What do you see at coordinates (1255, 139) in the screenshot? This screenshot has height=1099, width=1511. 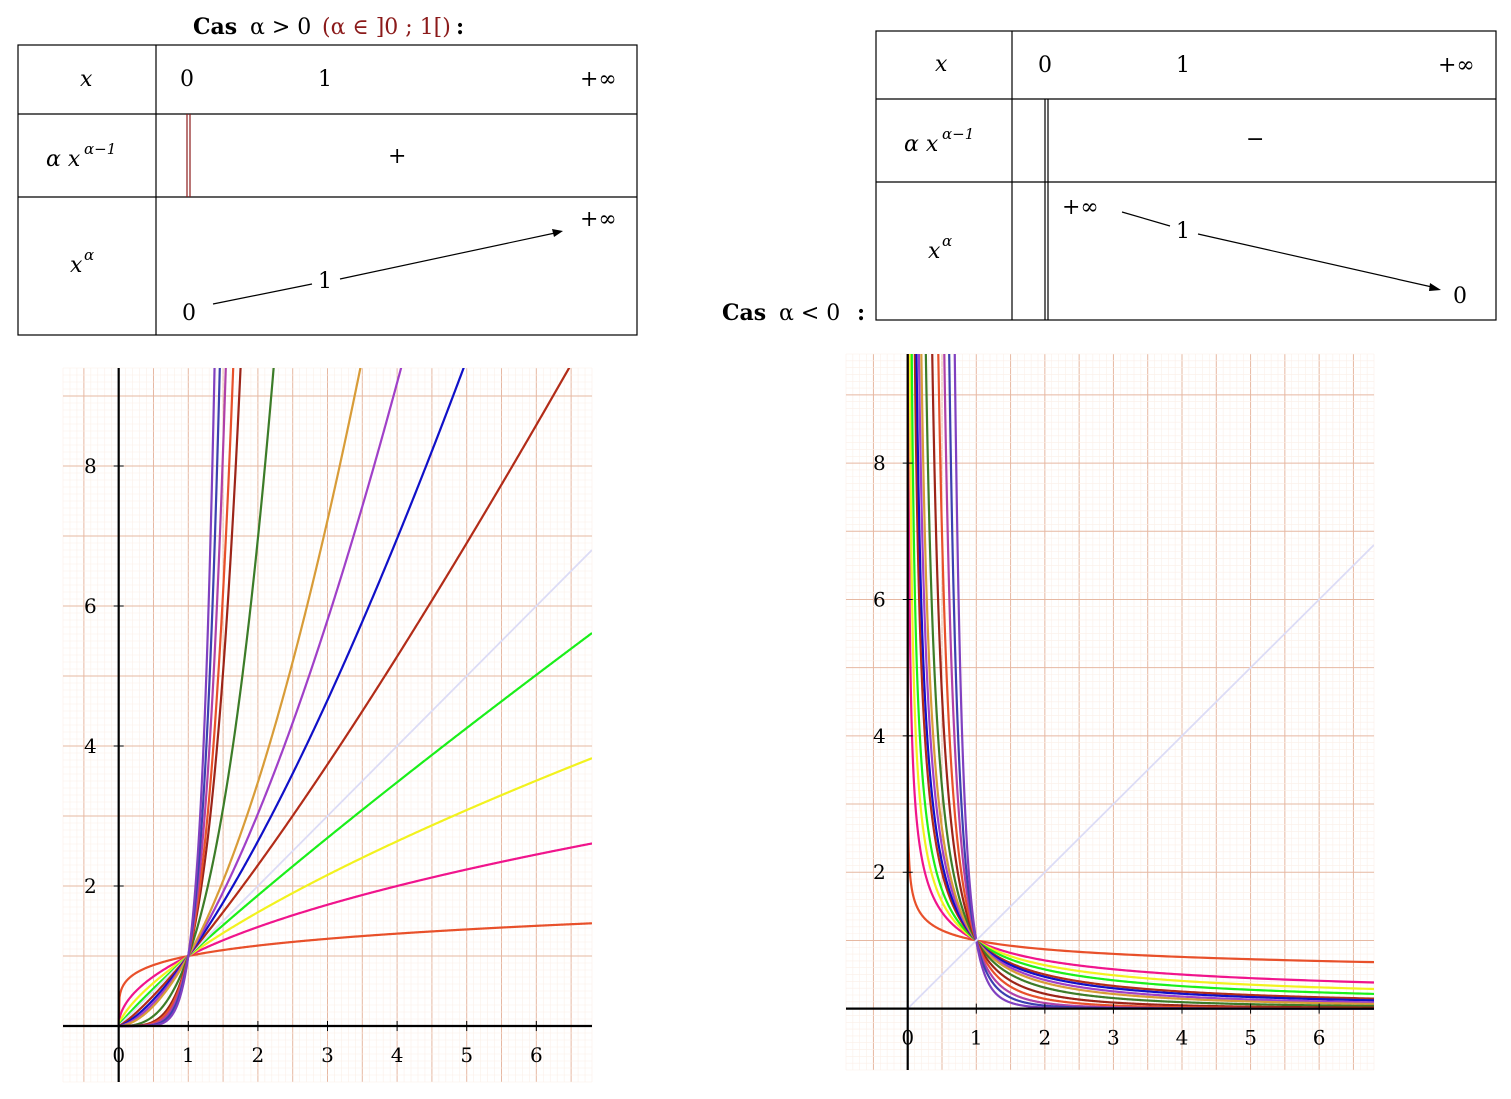 I see `right-deriv-sign: −` at bounding box center [1255, 139].